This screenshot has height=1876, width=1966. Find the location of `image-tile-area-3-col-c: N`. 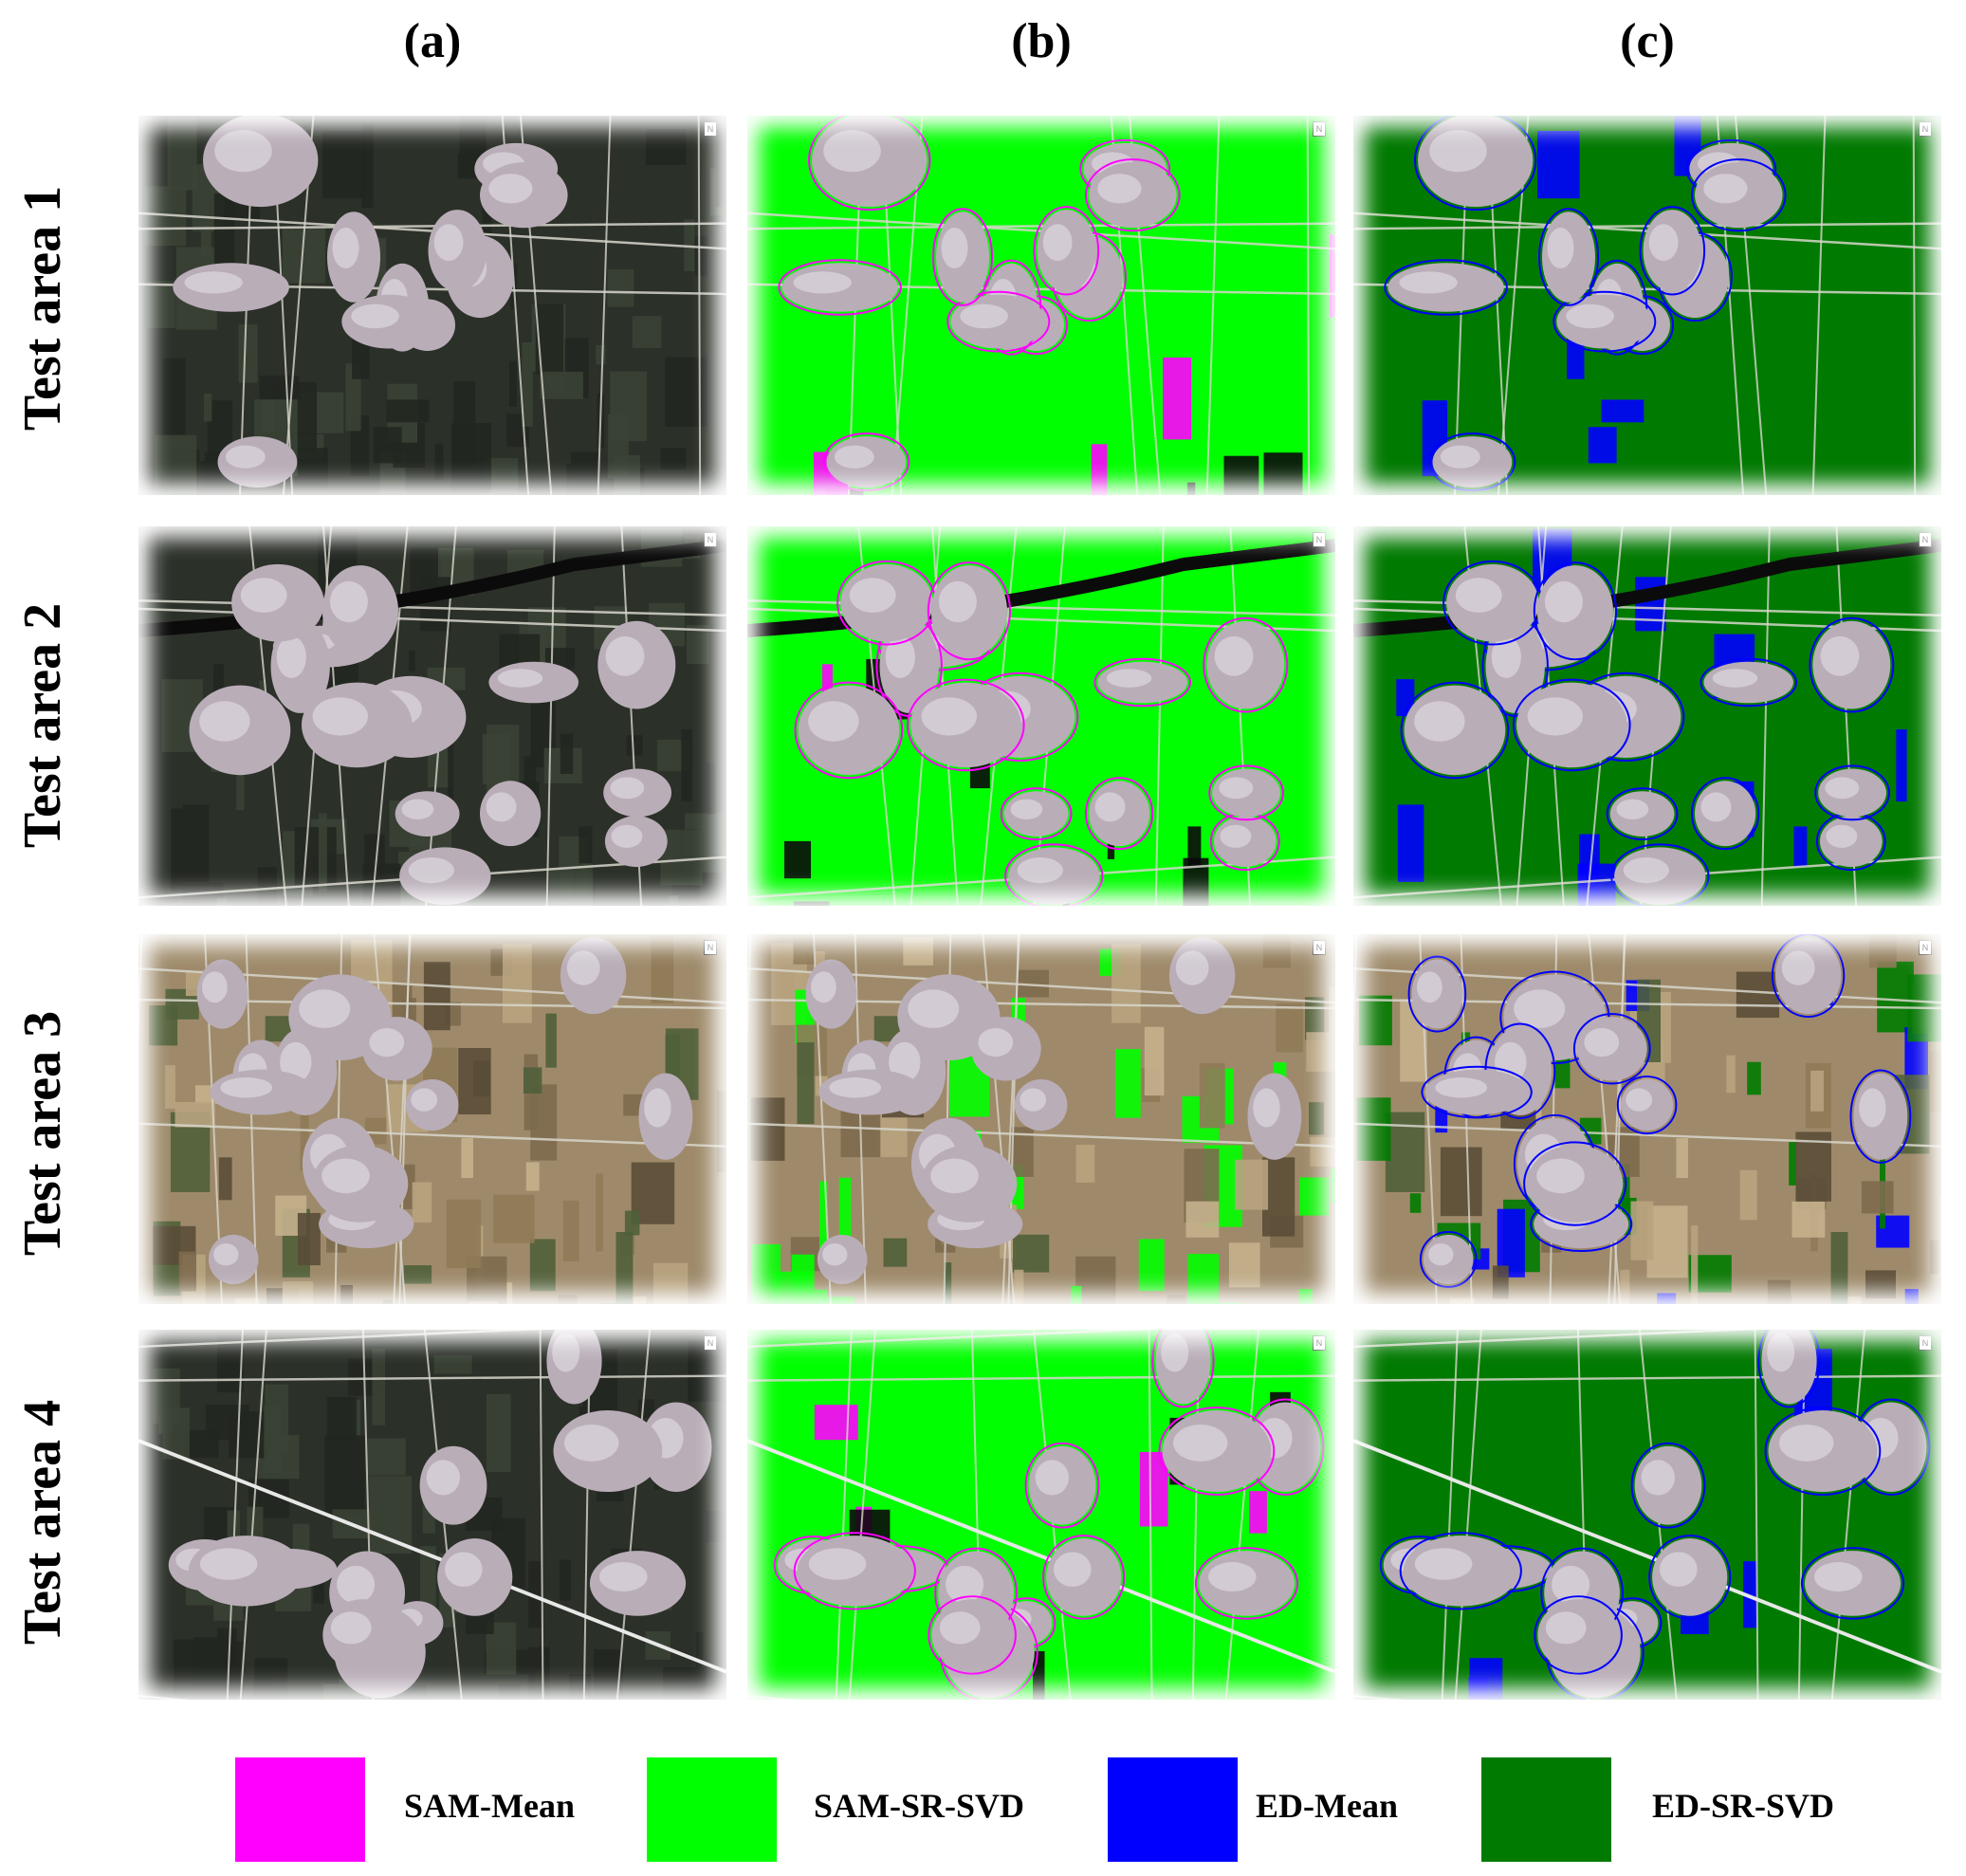

image-tile-area-3-col-c: N is located at coordinates (1647, 1119).